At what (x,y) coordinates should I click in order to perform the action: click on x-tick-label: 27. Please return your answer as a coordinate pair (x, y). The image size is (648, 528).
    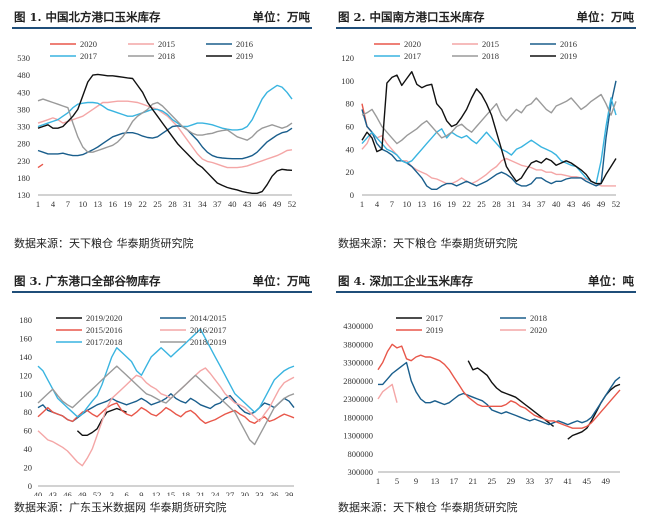
    Looking at the image, I should click on (230, 493).